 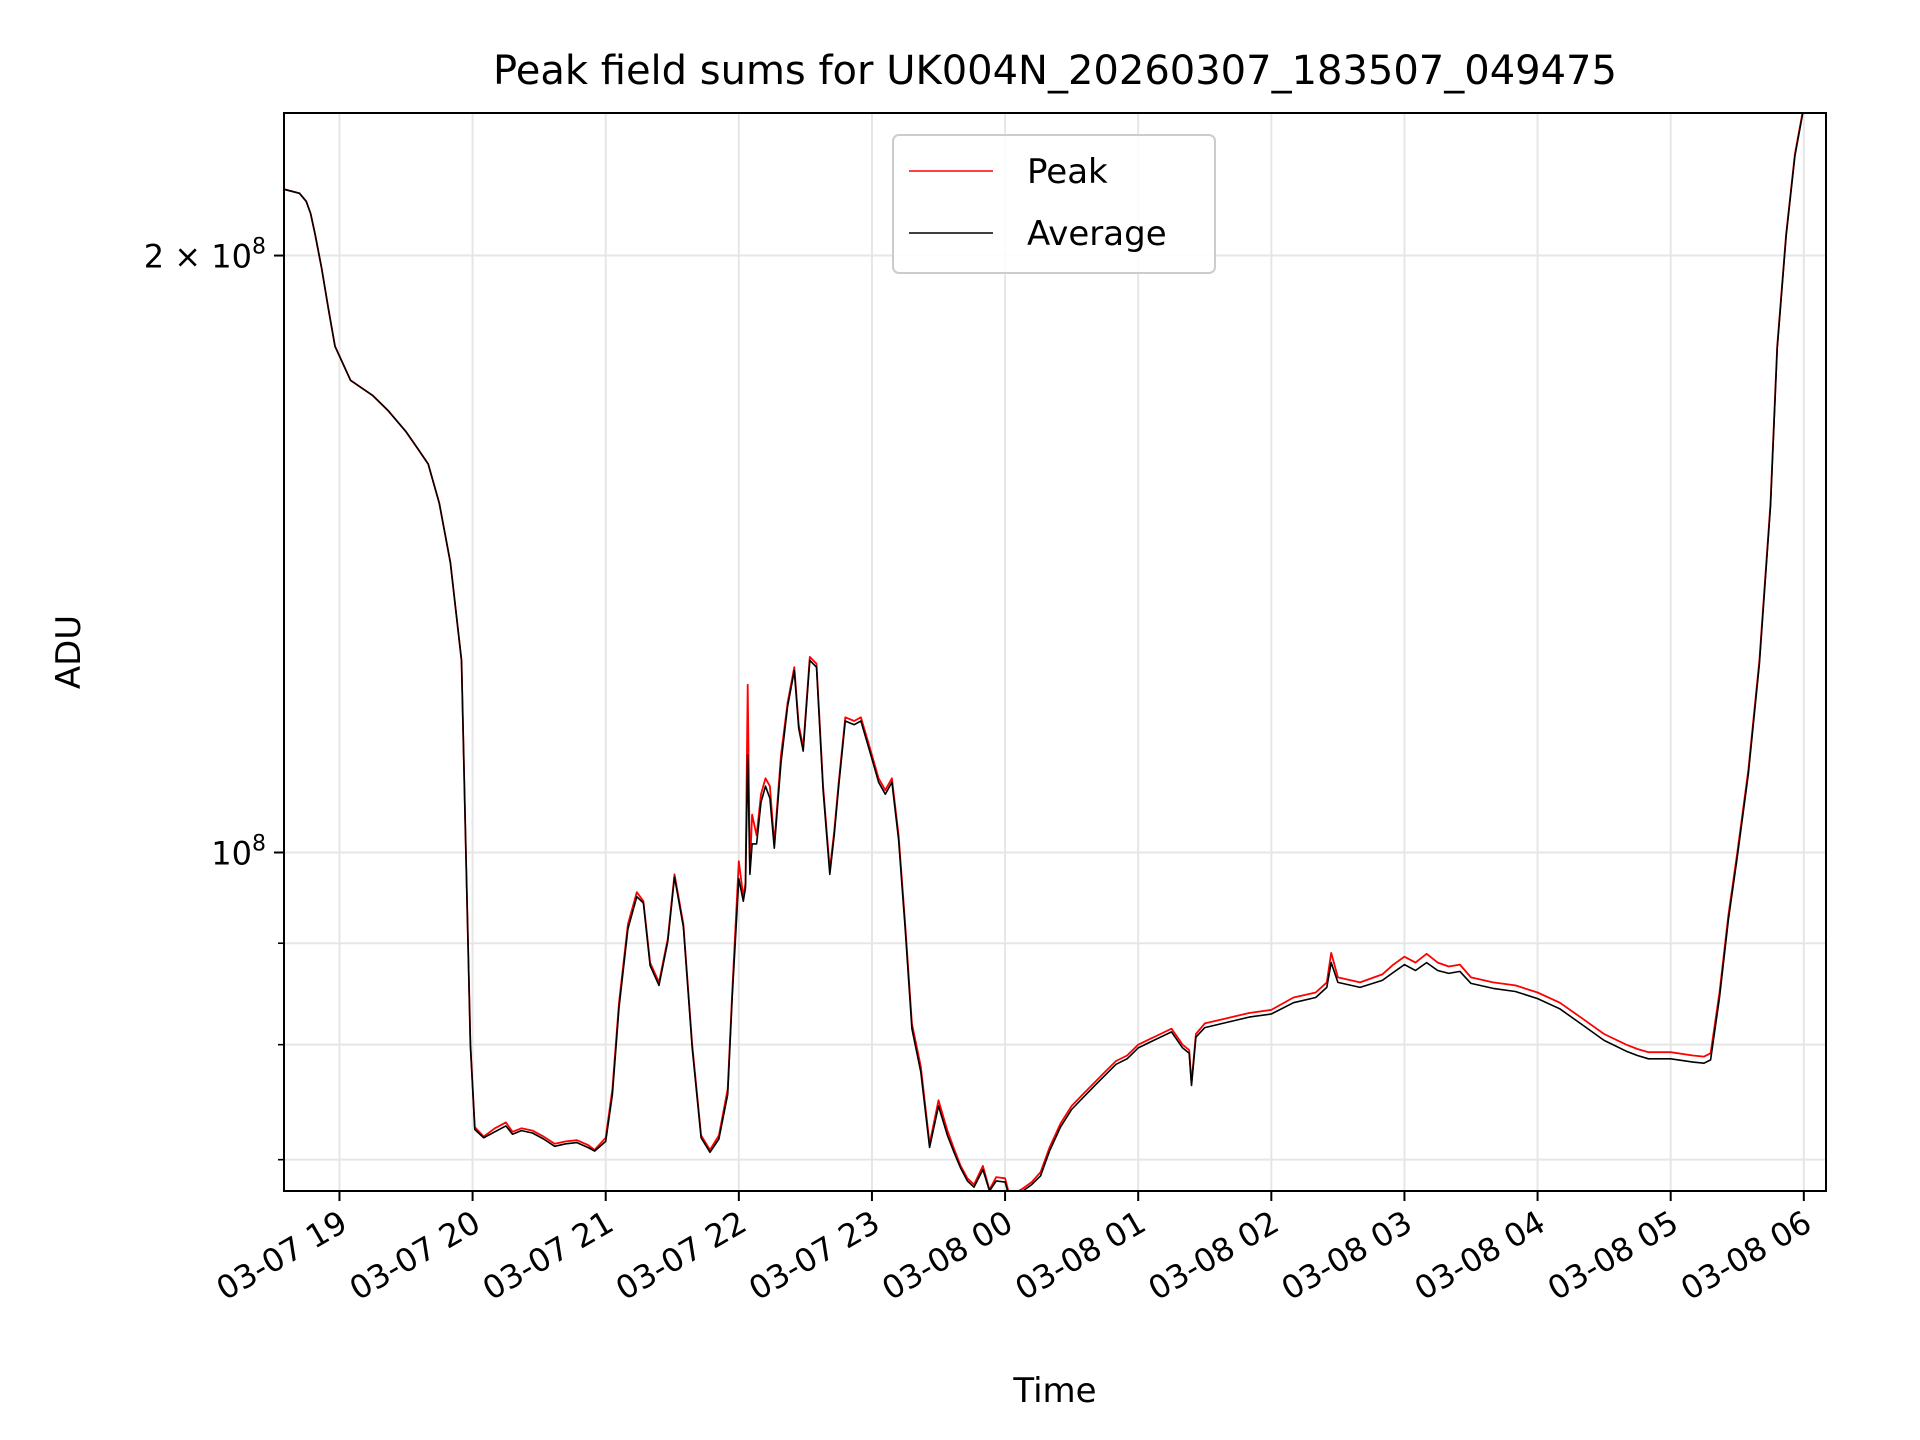 I want to click on y-tick-label: 108, so click(x=238, y=852).